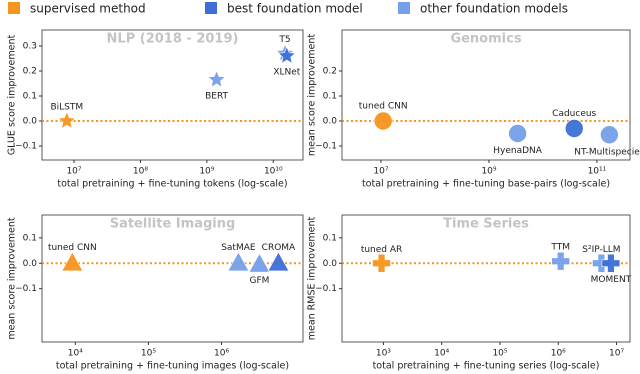 The height and width of the screenshot is (374, 640). Describe the element at coordinates (173, 224) in the screenshot. I see `panel-title: Satellite Imaging` at that location.